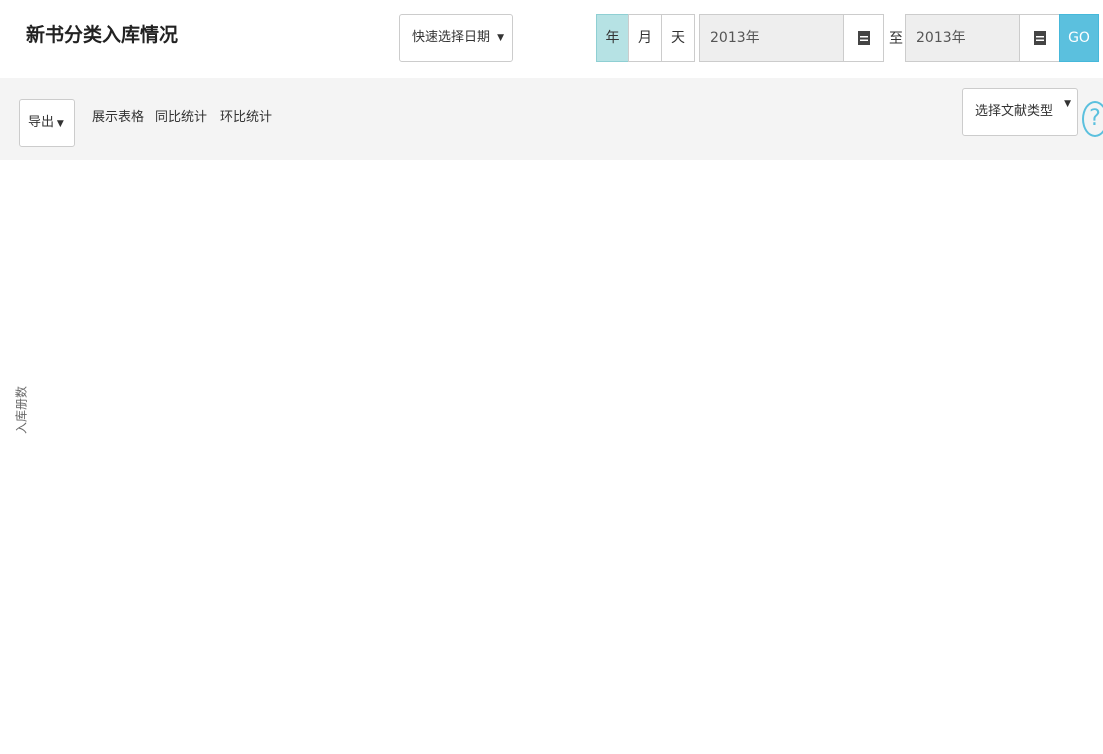 The image size is (1103, 754). I want to click on doc-type-select: 选择文献类型 ▼, so click(1020, 112).